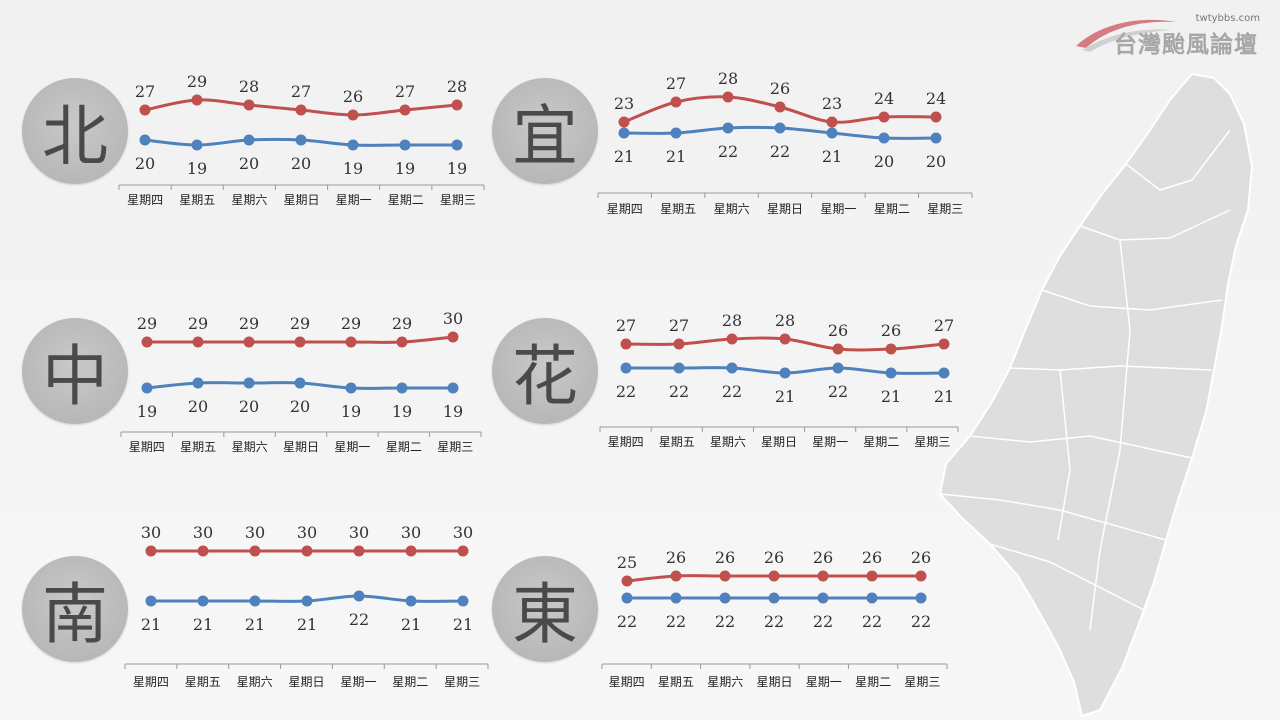  I want to click on brand-logo: twtybbs.com 台灣颱風論壇, so click(1172, 33).